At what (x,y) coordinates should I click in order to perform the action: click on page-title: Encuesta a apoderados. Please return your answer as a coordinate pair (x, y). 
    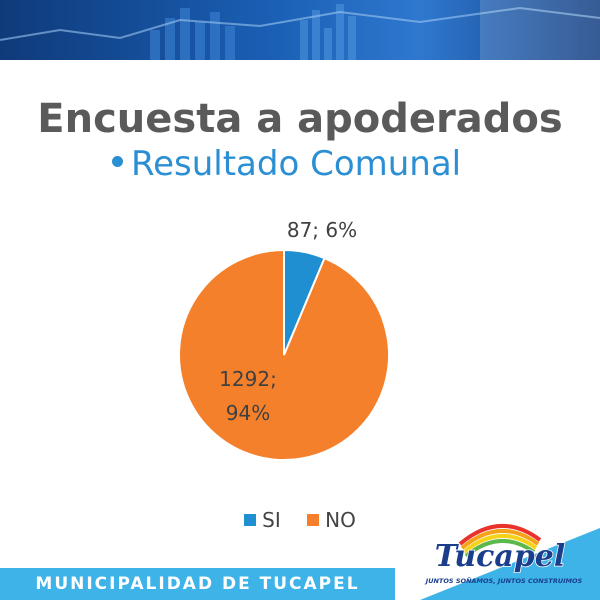
    Looking at the image, I should click on (300, 119).